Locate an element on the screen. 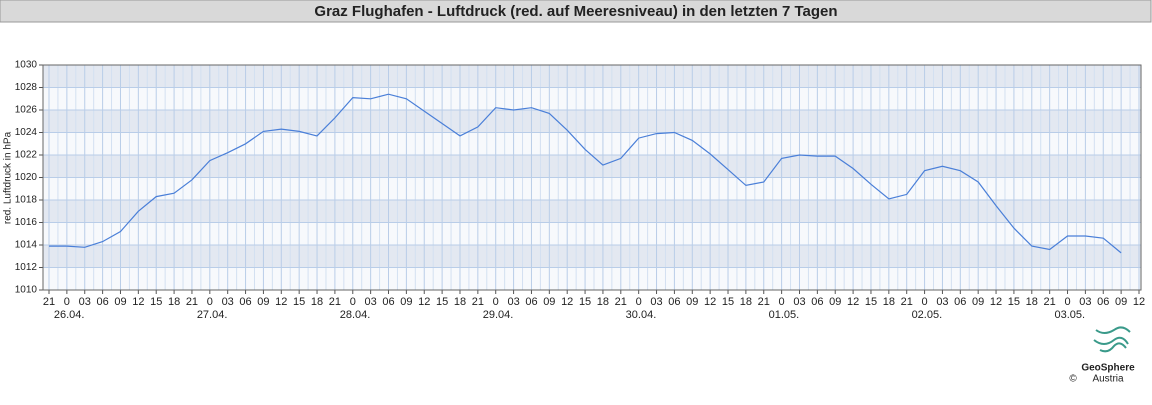 This screenshot has height=405, width=1152. y-tick-label: 1030 is located at coordinates (26, 65).